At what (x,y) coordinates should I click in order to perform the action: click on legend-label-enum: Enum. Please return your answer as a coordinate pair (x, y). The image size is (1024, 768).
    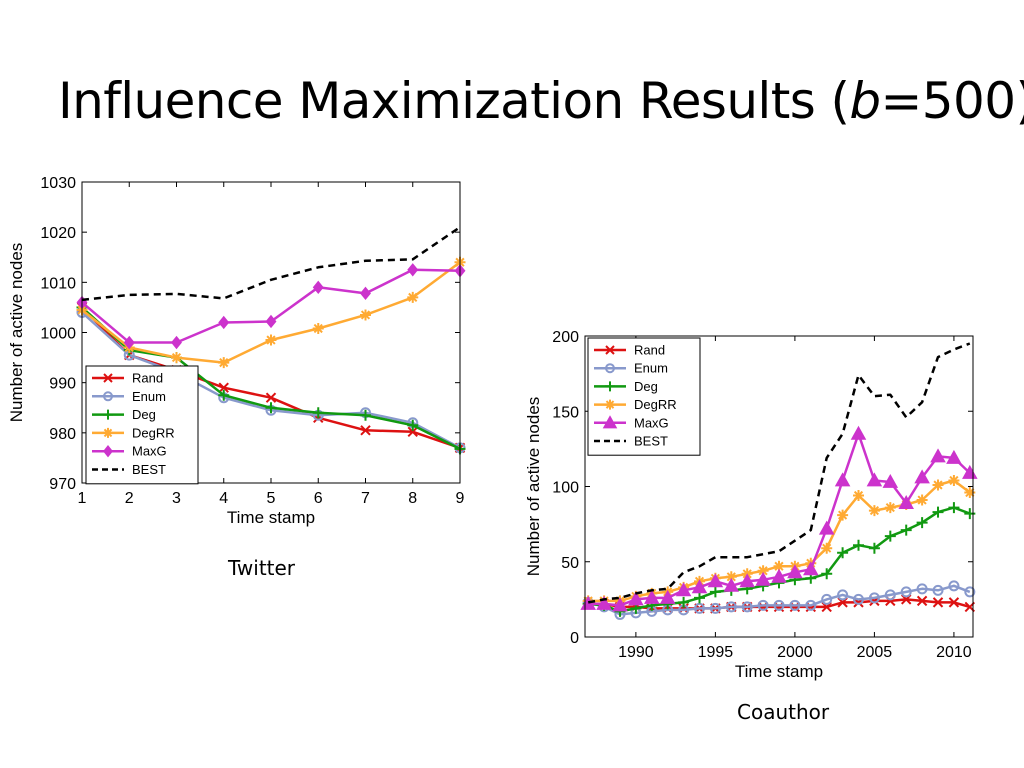
    Looking at the image, I should click on (149, 396).